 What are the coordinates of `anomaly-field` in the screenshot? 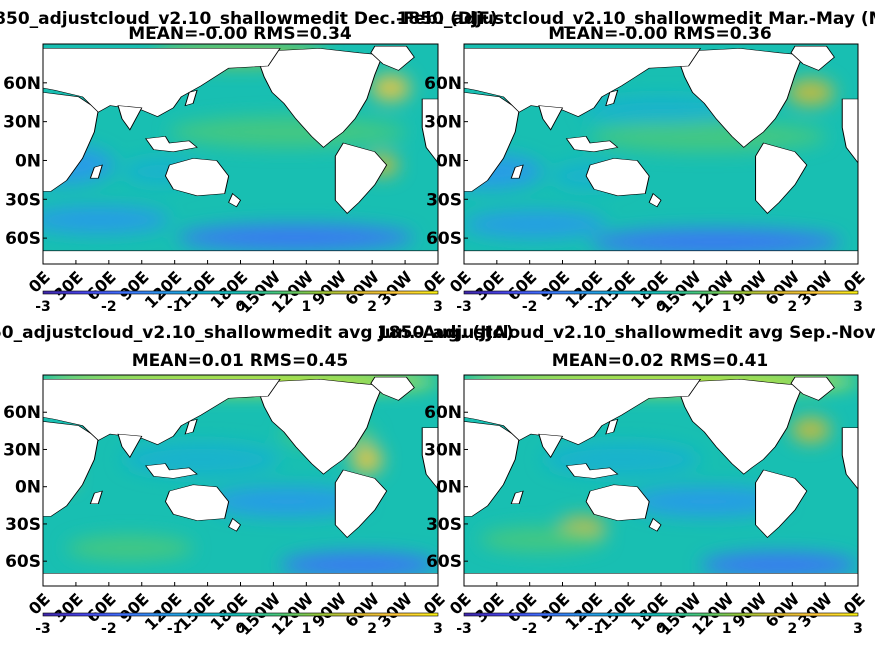 It's located at (661, 476).